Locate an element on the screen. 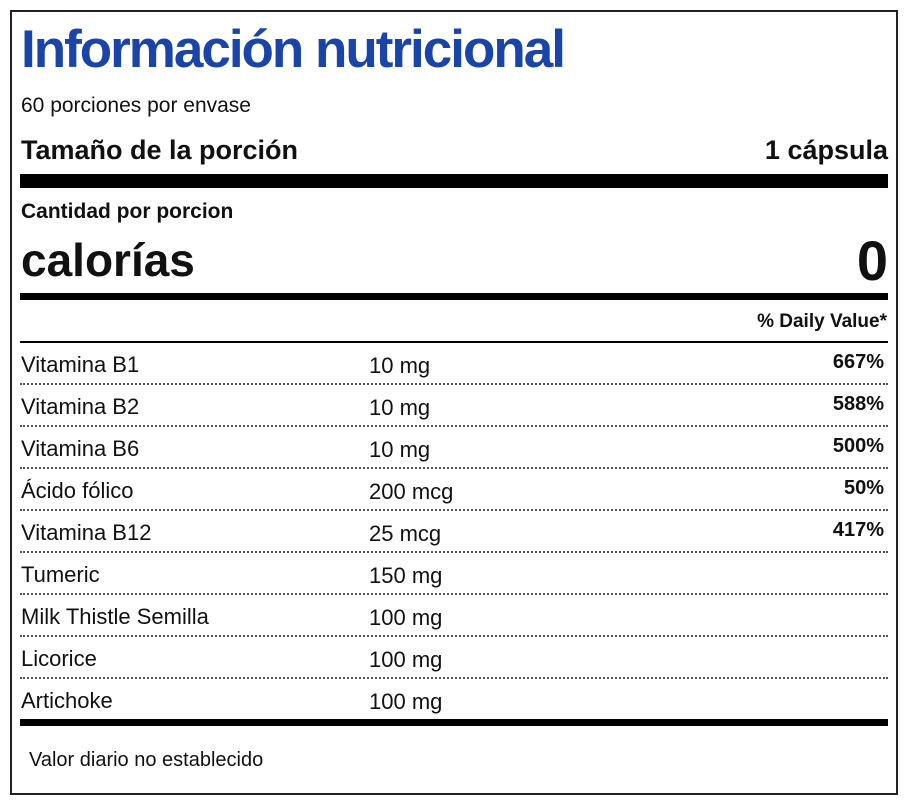 The image size is (910, 804). divider-thick is located at coordinates (454, 181).